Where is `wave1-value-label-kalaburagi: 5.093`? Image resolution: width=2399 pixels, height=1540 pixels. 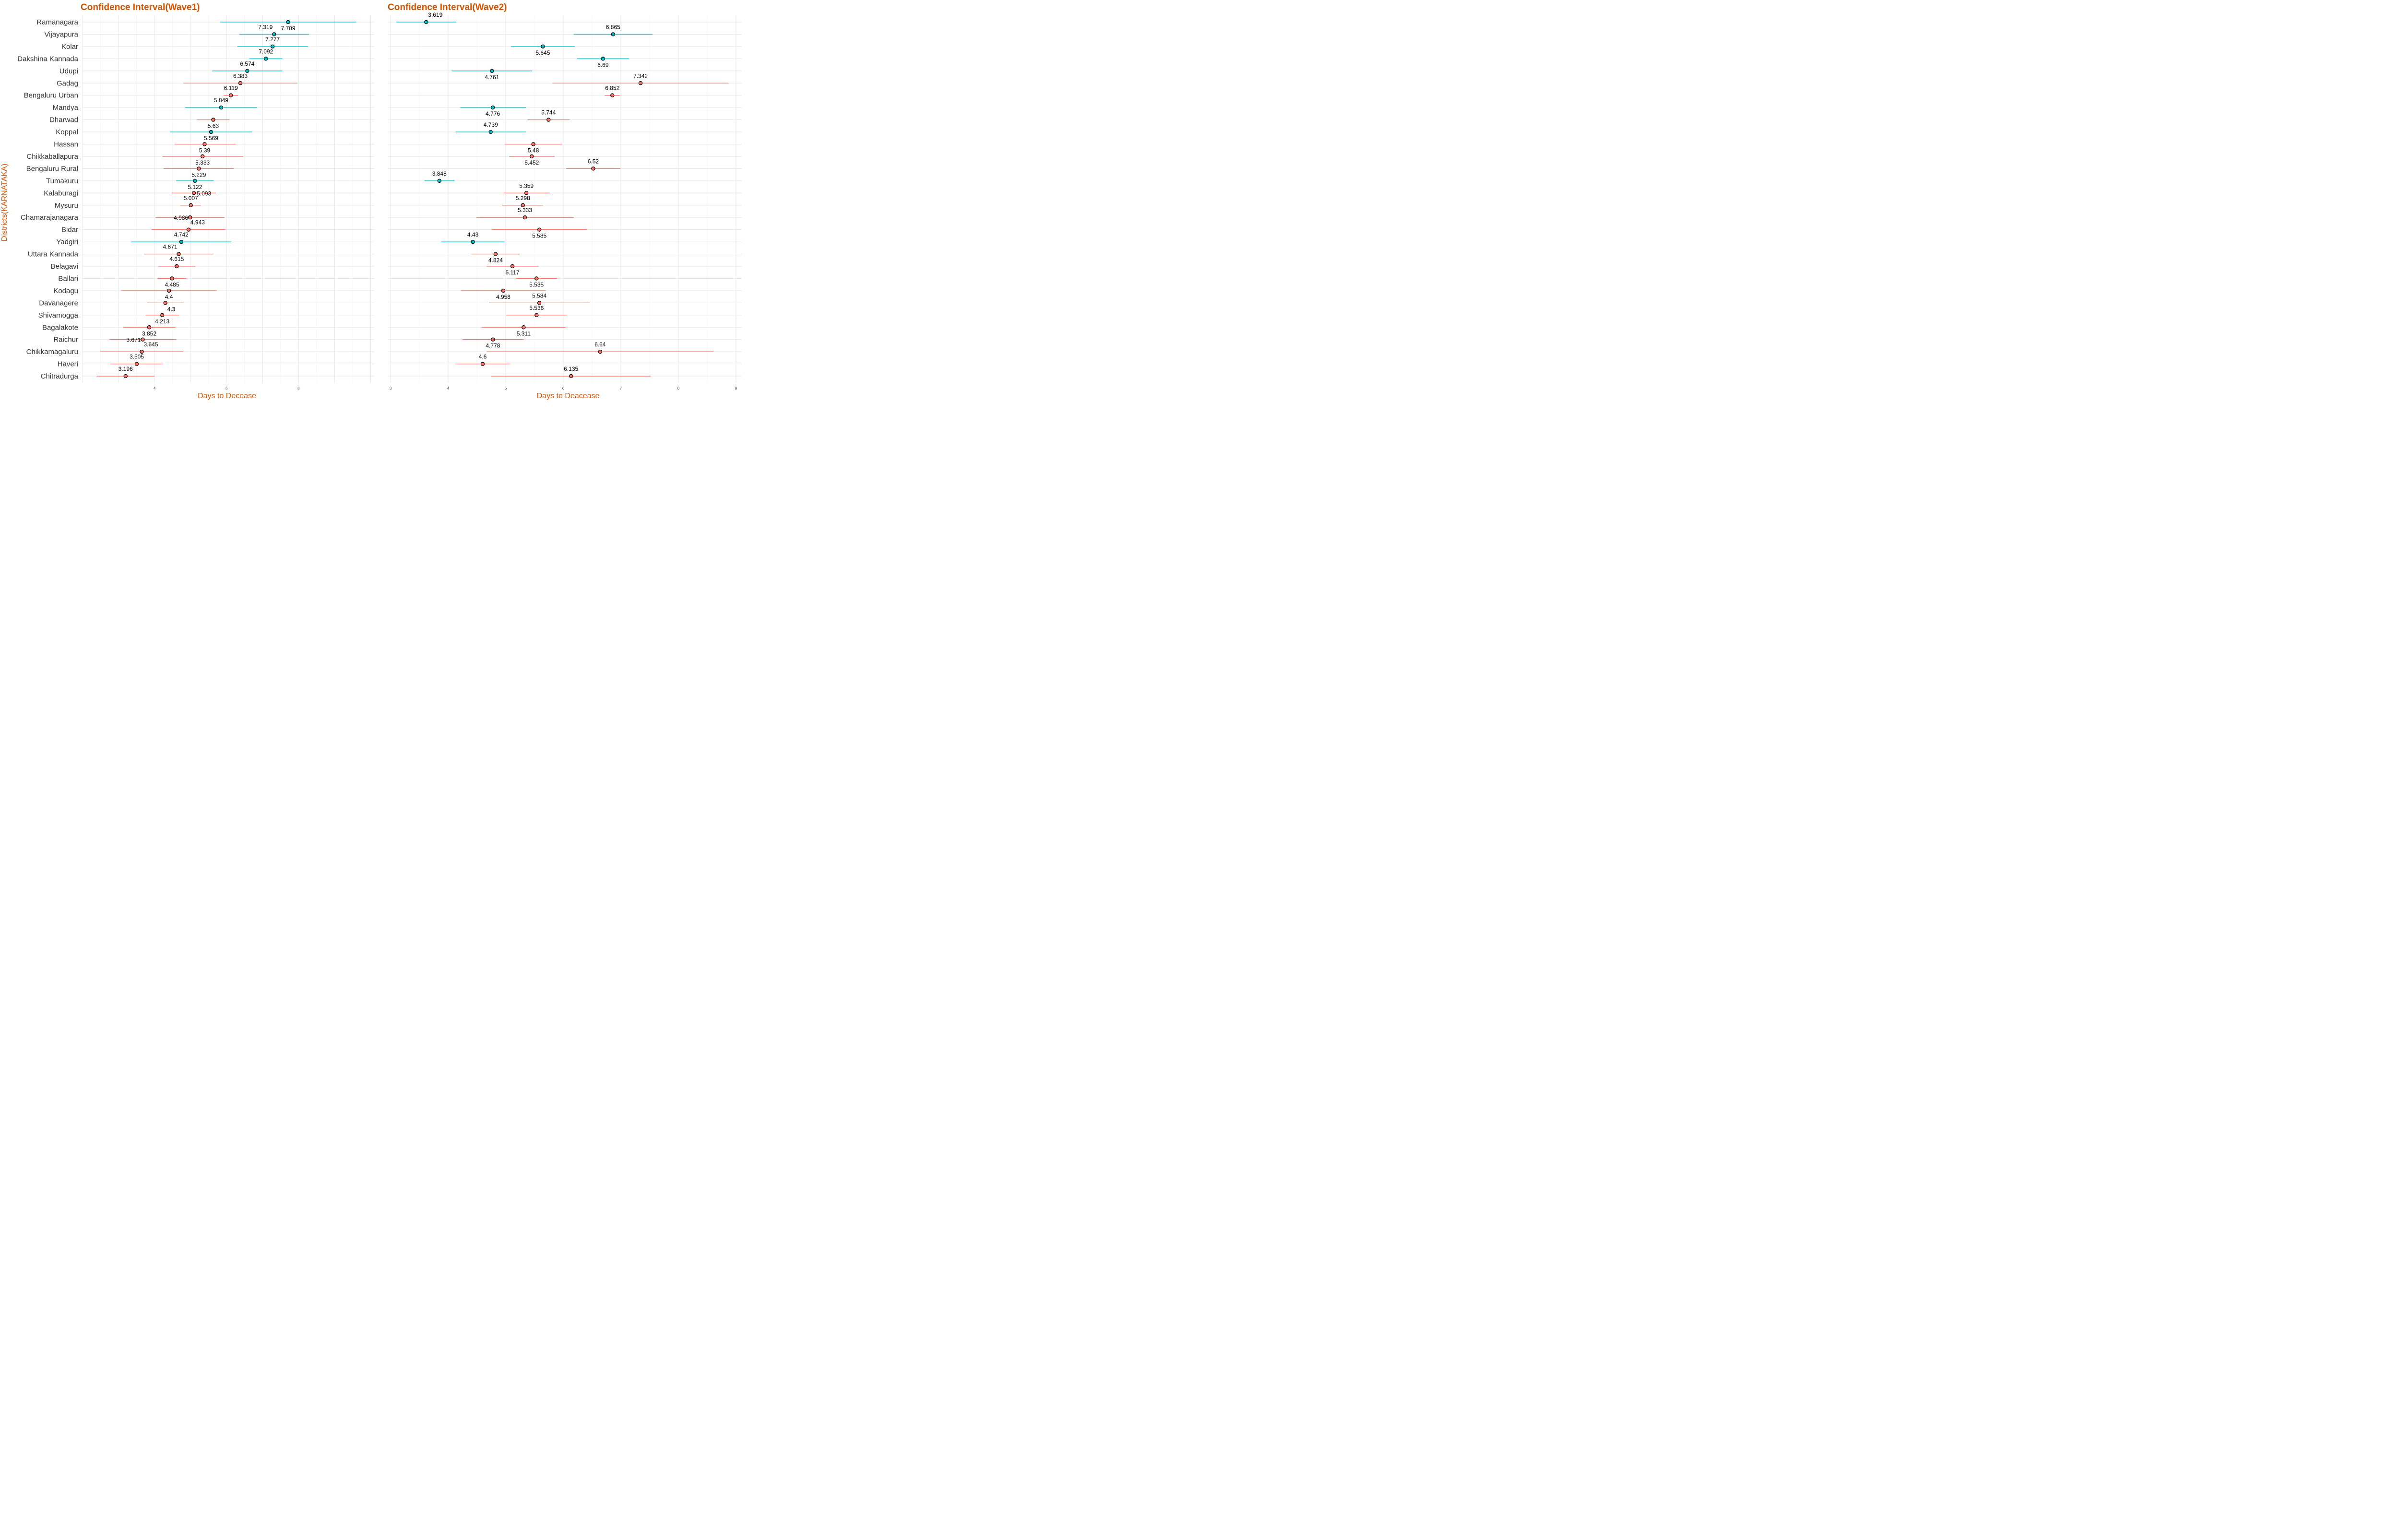 wave1-value-label-kalaburagi: 5.093 is located at coordinates (204, 193).